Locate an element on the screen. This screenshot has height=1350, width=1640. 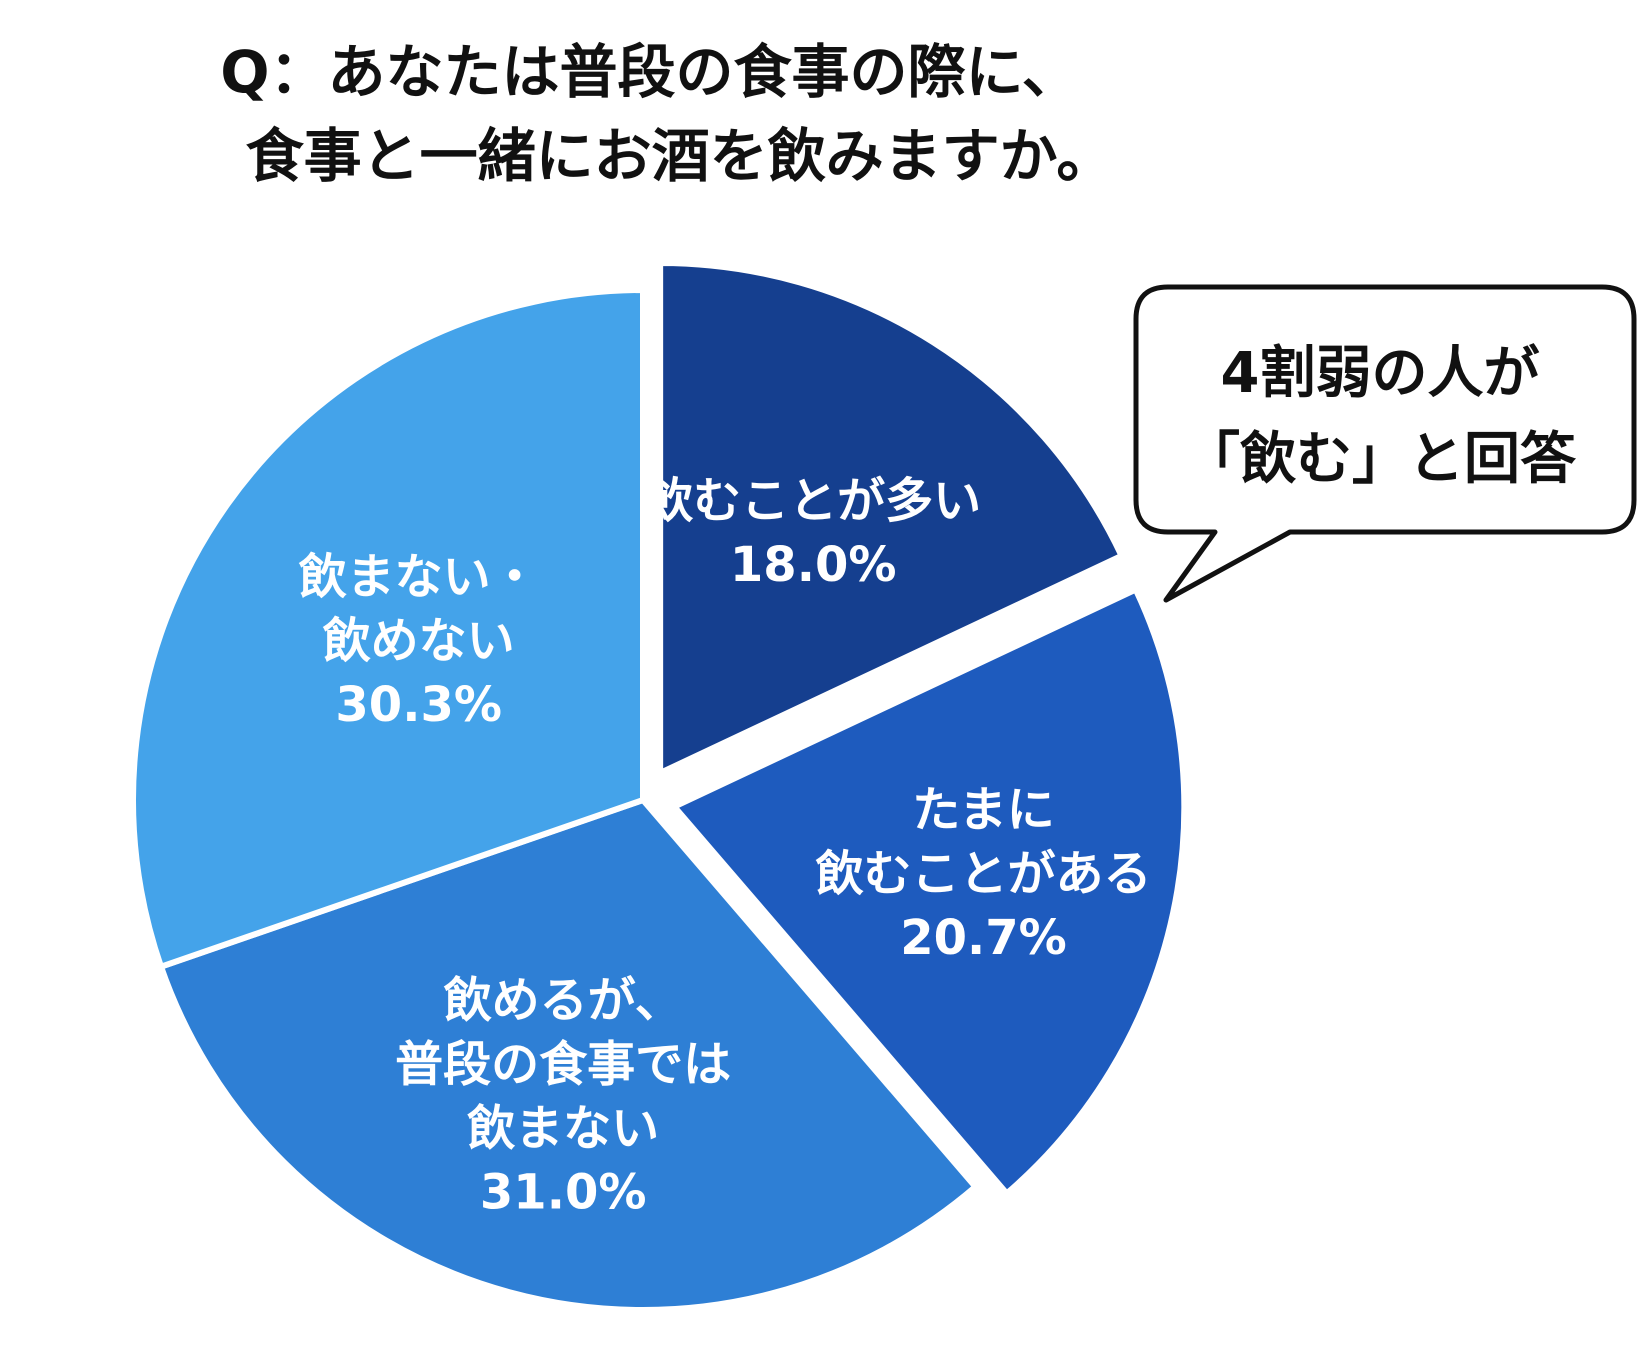
chart-title-line-2: 食事と一緒にお酒を飲みますか。 is located at coordinates (680, 156).